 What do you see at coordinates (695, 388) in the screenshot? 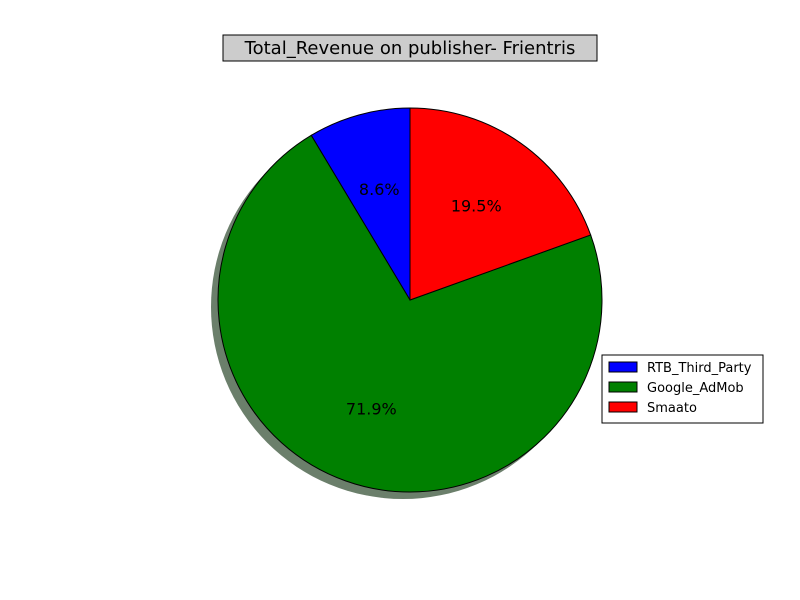
I see `legend-label-google-admob: Google_AdMob` at bounding box center [695, 388].